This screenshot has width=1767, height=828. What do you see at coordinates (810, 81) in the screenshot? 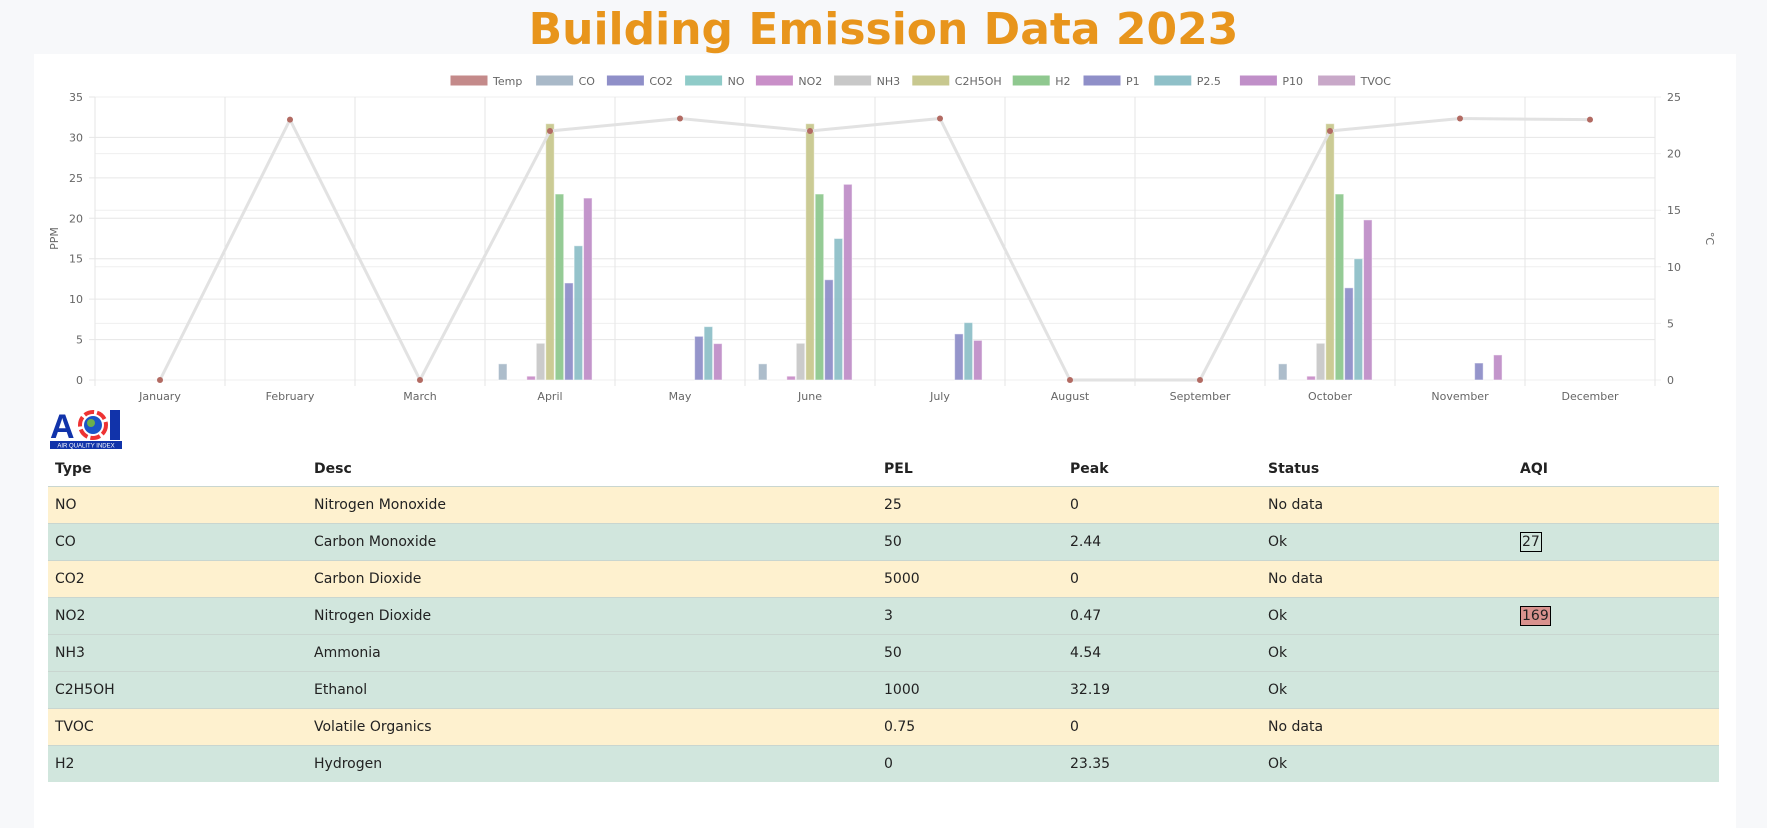
I see `legend-label: NO2` at bounding box center [810, 81].